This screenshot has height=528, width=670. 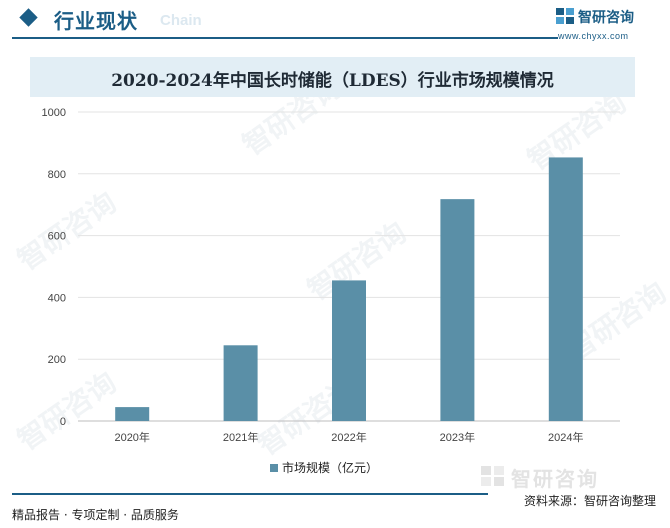 I want to click on brand-logo-icon, so click(x=565, y=16).